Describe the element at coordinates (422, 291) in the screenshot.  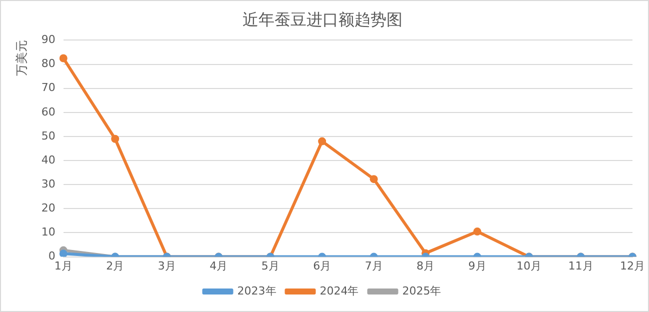
I see `legend-label: 2025年` at that location.